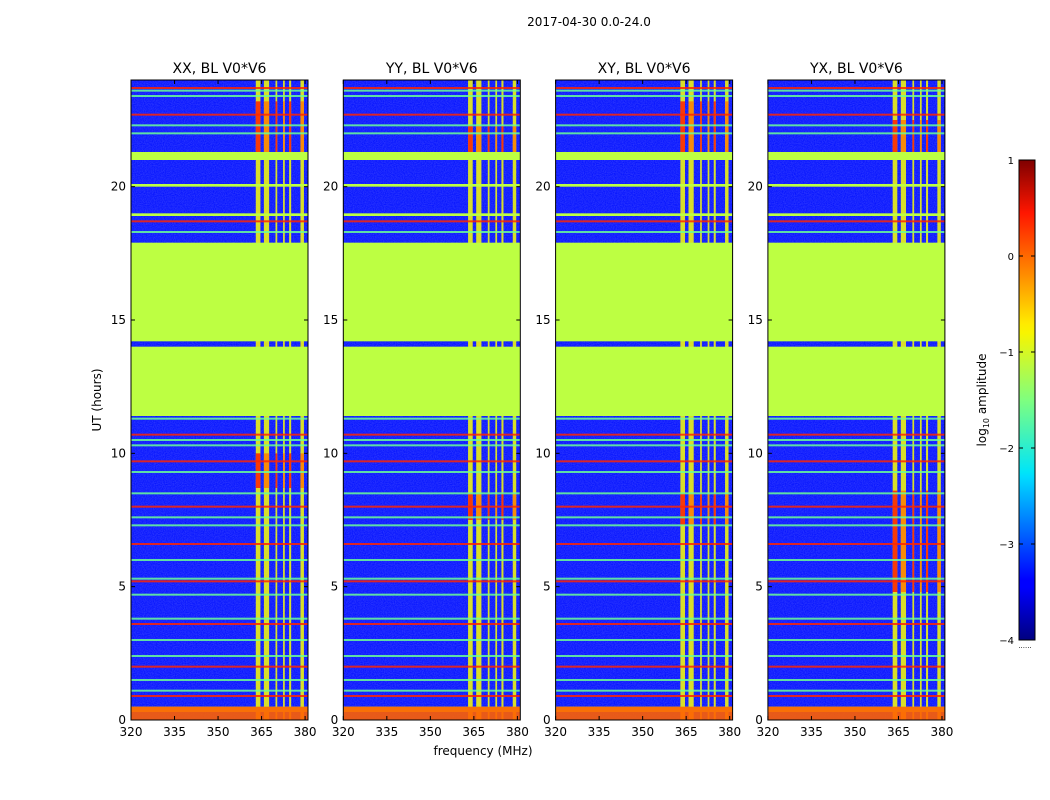 This screenshot has height=800, width=1050. Describe the element at coordinates (122, 587) in the screenshot. I see `y-tick-label: 5` at that location.